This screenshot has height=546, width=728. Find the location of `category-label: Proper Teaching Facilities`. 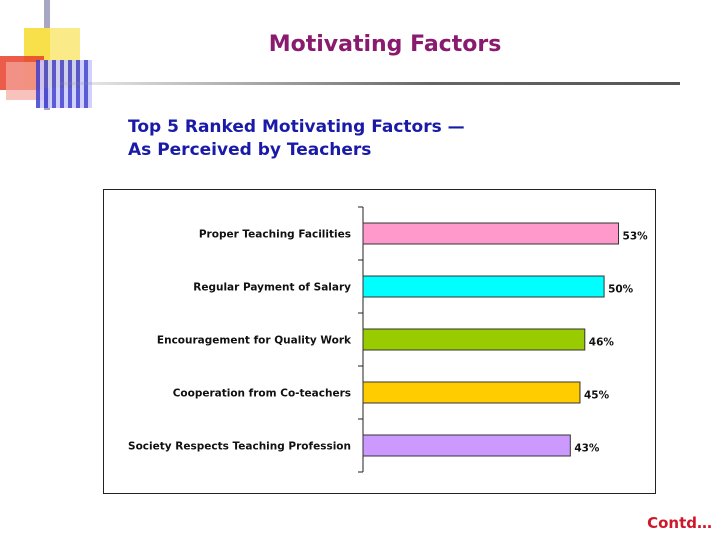

category-label: Proper Teaching Facilities is located at coordinates (275, 235).